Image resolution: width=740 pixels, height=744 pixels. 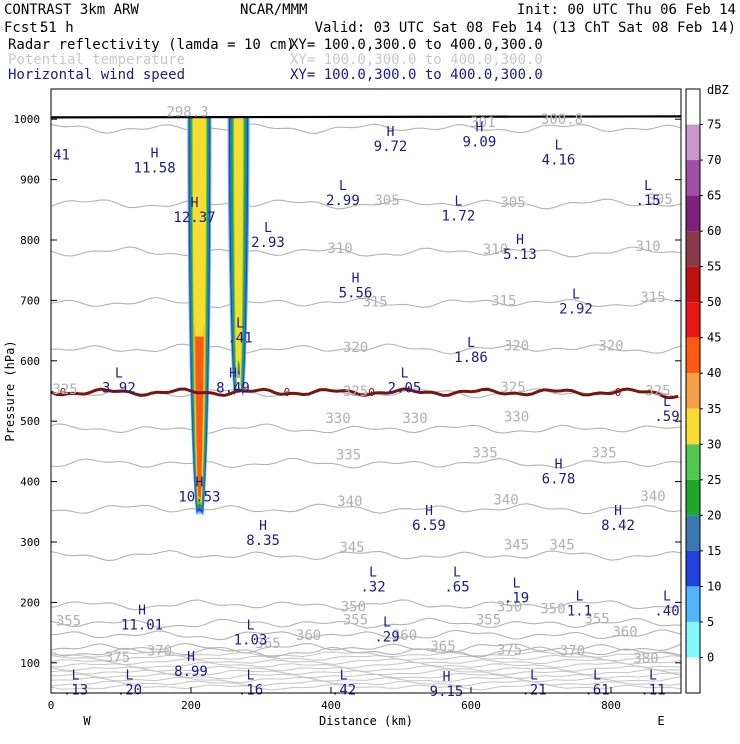 What do you see at coordinates (618, 526) in the screenshot?
I see `wind-extremum-value: 8.42` at bounding box center [618, 526].